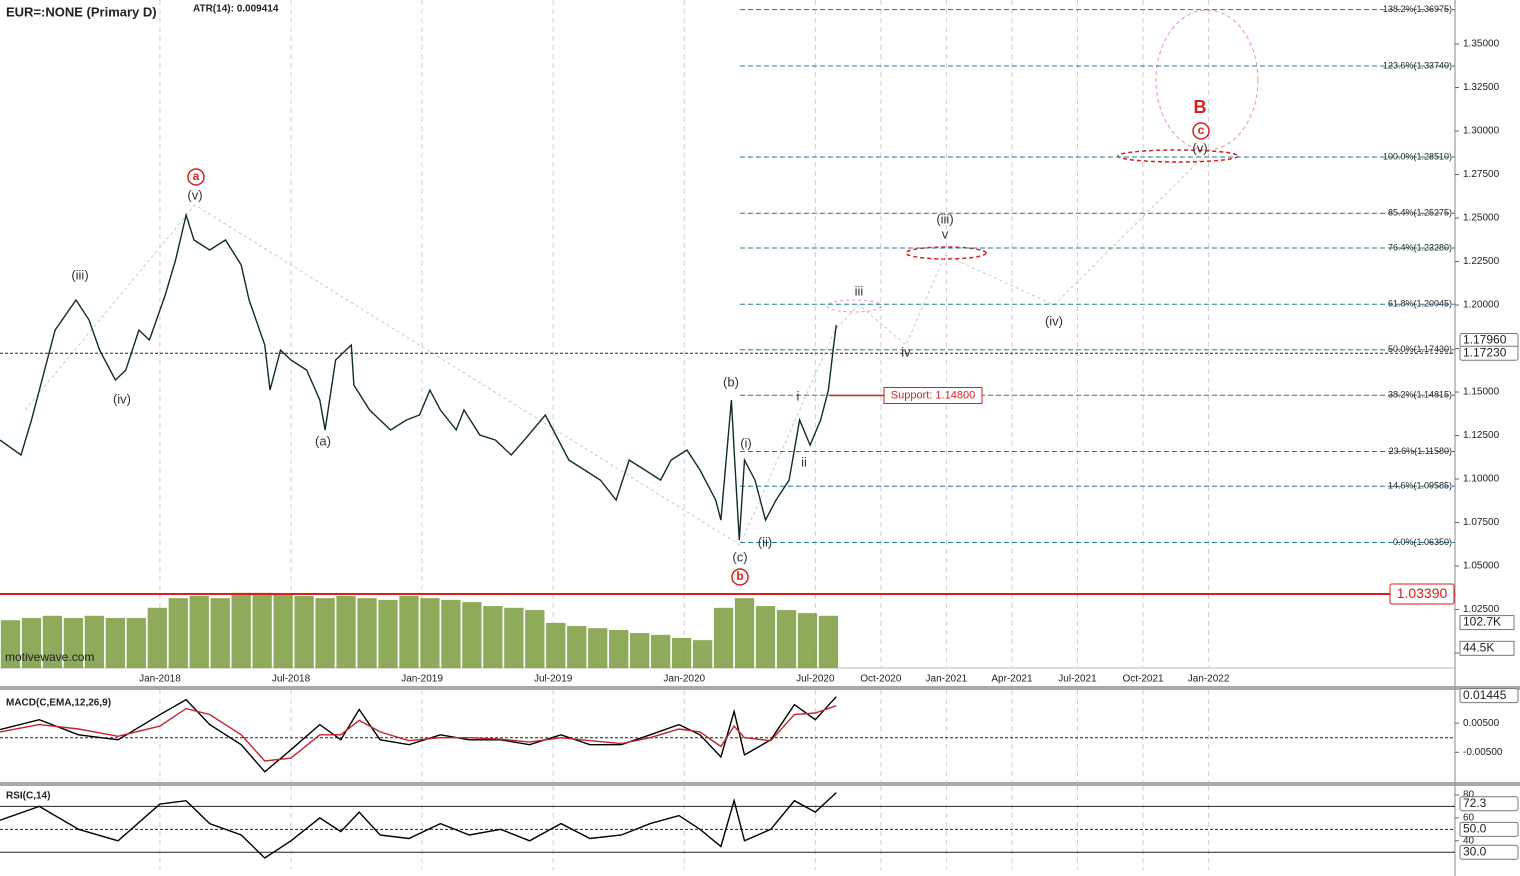  Describe the element at coordinates (1417, 9) in the screenshot. I see `fib-label: 138.2%(1.36975)` at that location.